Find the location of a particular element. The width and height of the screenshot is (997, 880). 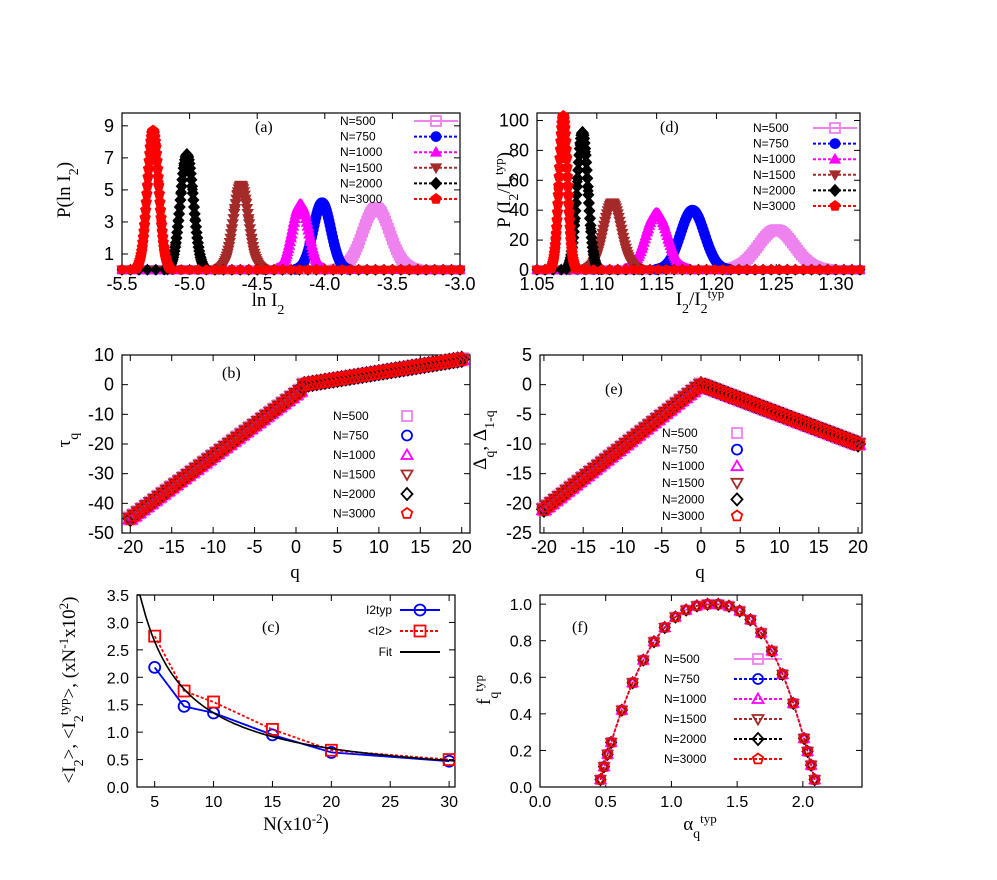

x-tick-label: 20 is located at coordinates (858, 547).